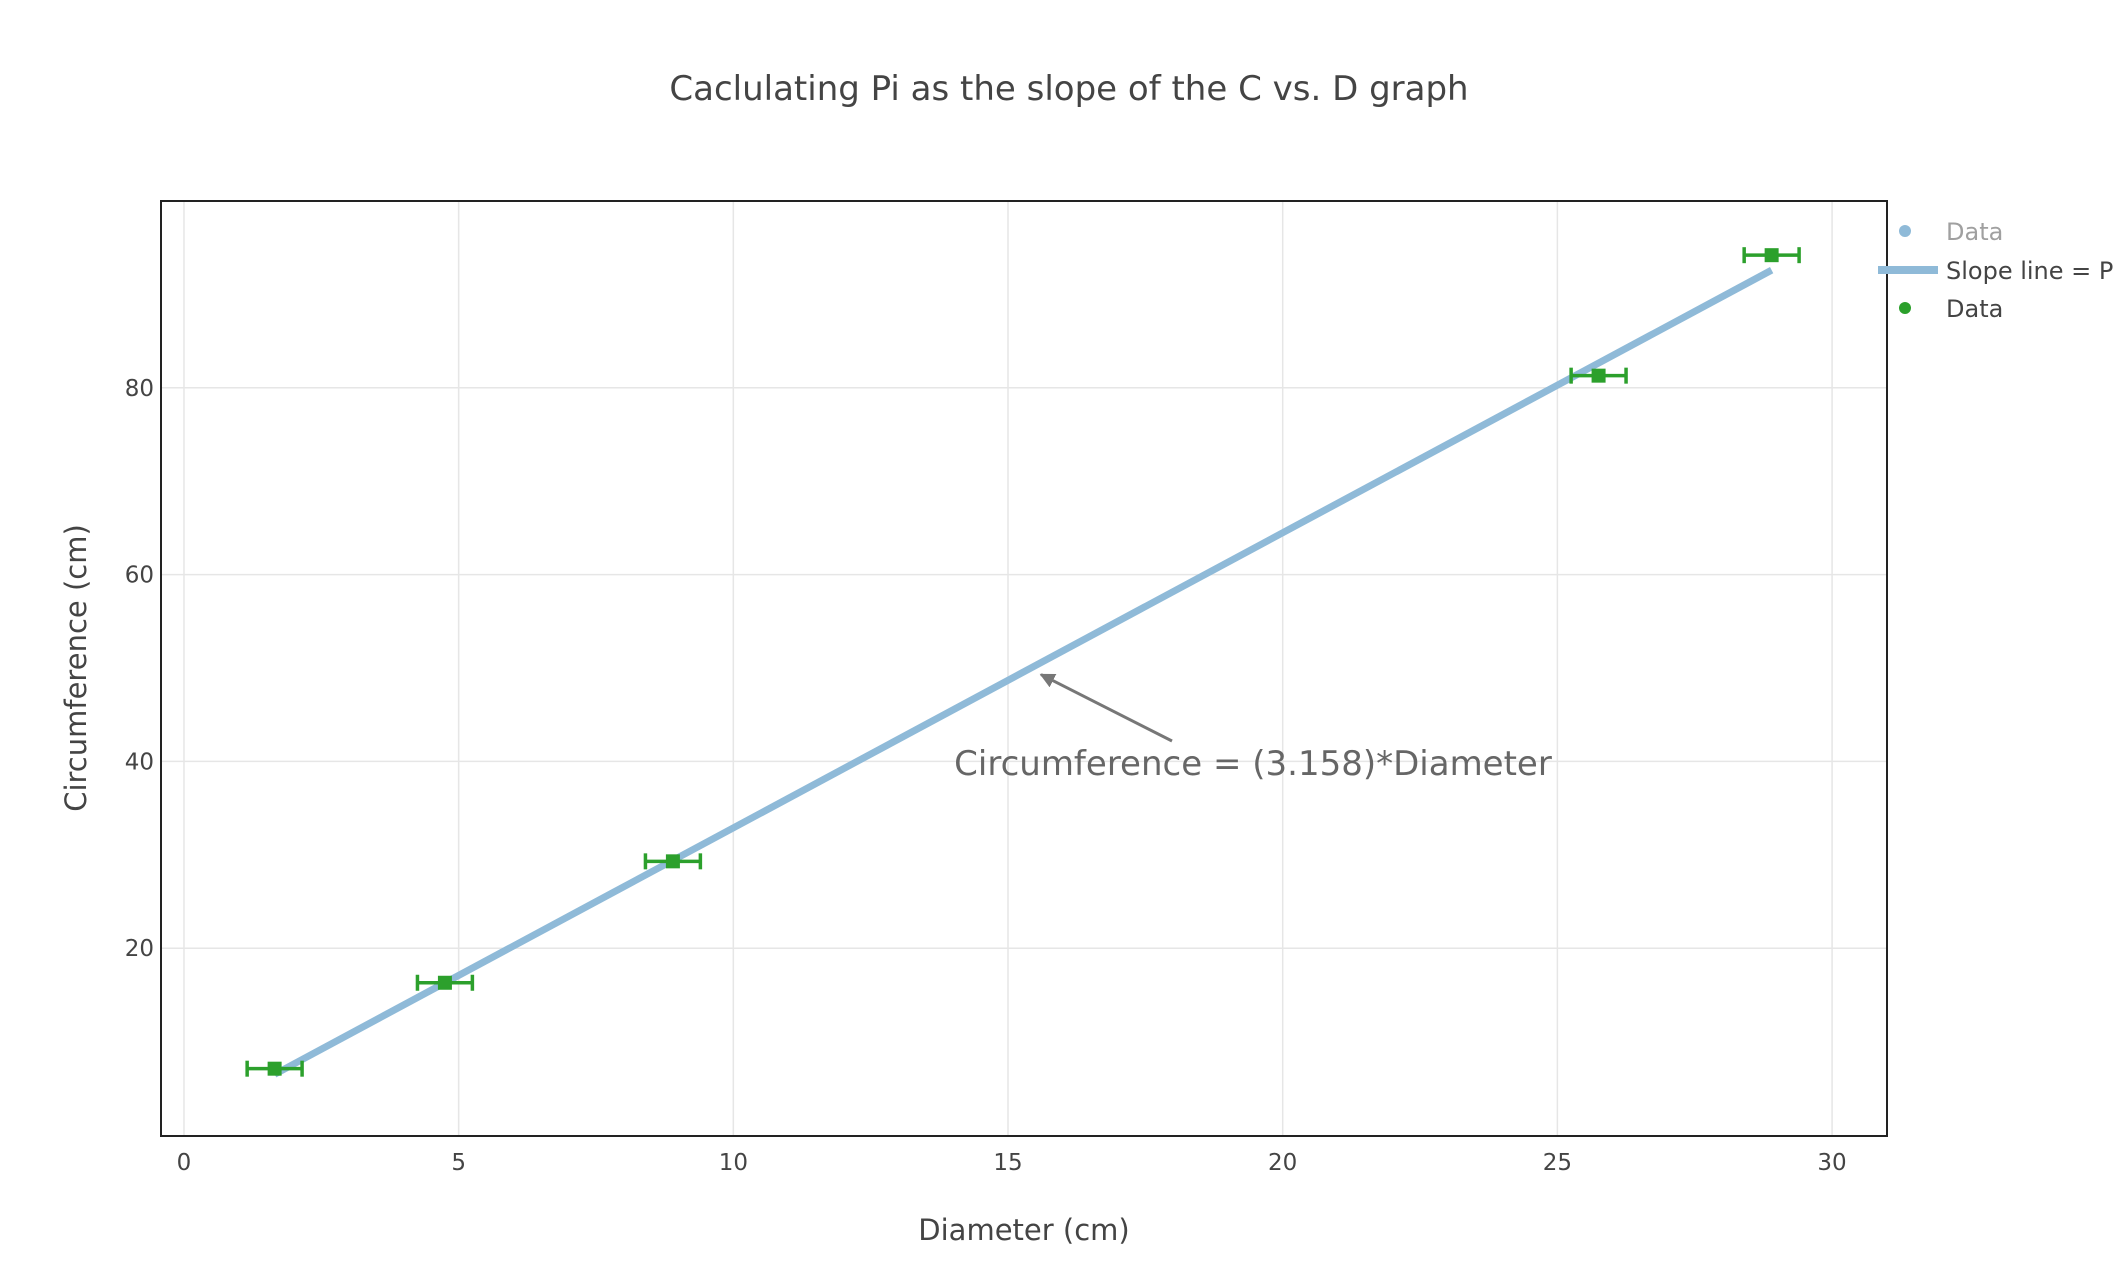 Image resolution: width=2116 pixels, height=1284 pixels. What do you see at coordinates (76, 668) in the screenshot?
I see `y-axis-title: Circumference (cm)` at bounding box center [76, 668].